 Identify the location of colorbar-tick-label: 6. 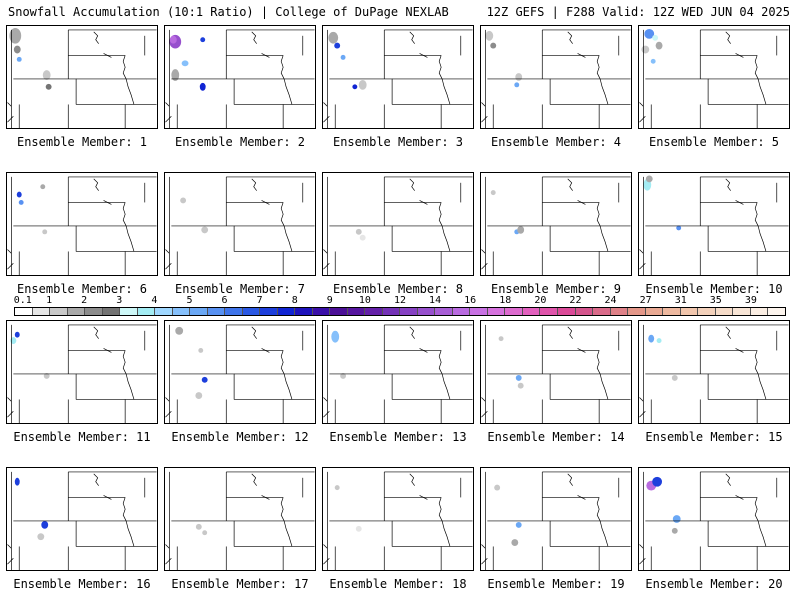
(224, 300).